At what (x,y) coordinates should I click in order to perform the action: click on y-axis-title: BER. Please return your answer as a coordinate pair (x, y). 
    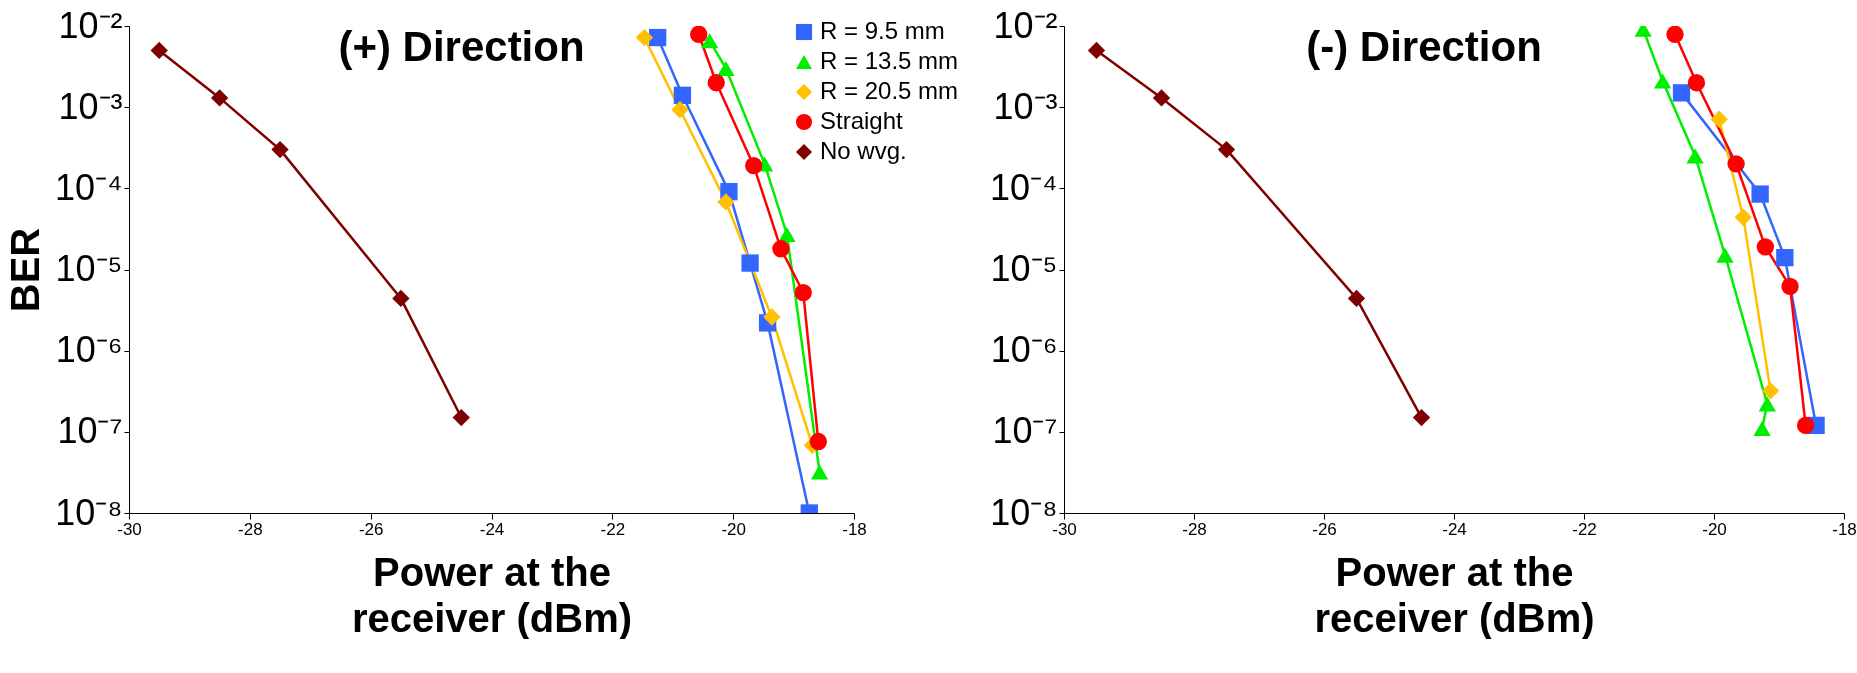
    Looking at the image, I should click on (24, 270).